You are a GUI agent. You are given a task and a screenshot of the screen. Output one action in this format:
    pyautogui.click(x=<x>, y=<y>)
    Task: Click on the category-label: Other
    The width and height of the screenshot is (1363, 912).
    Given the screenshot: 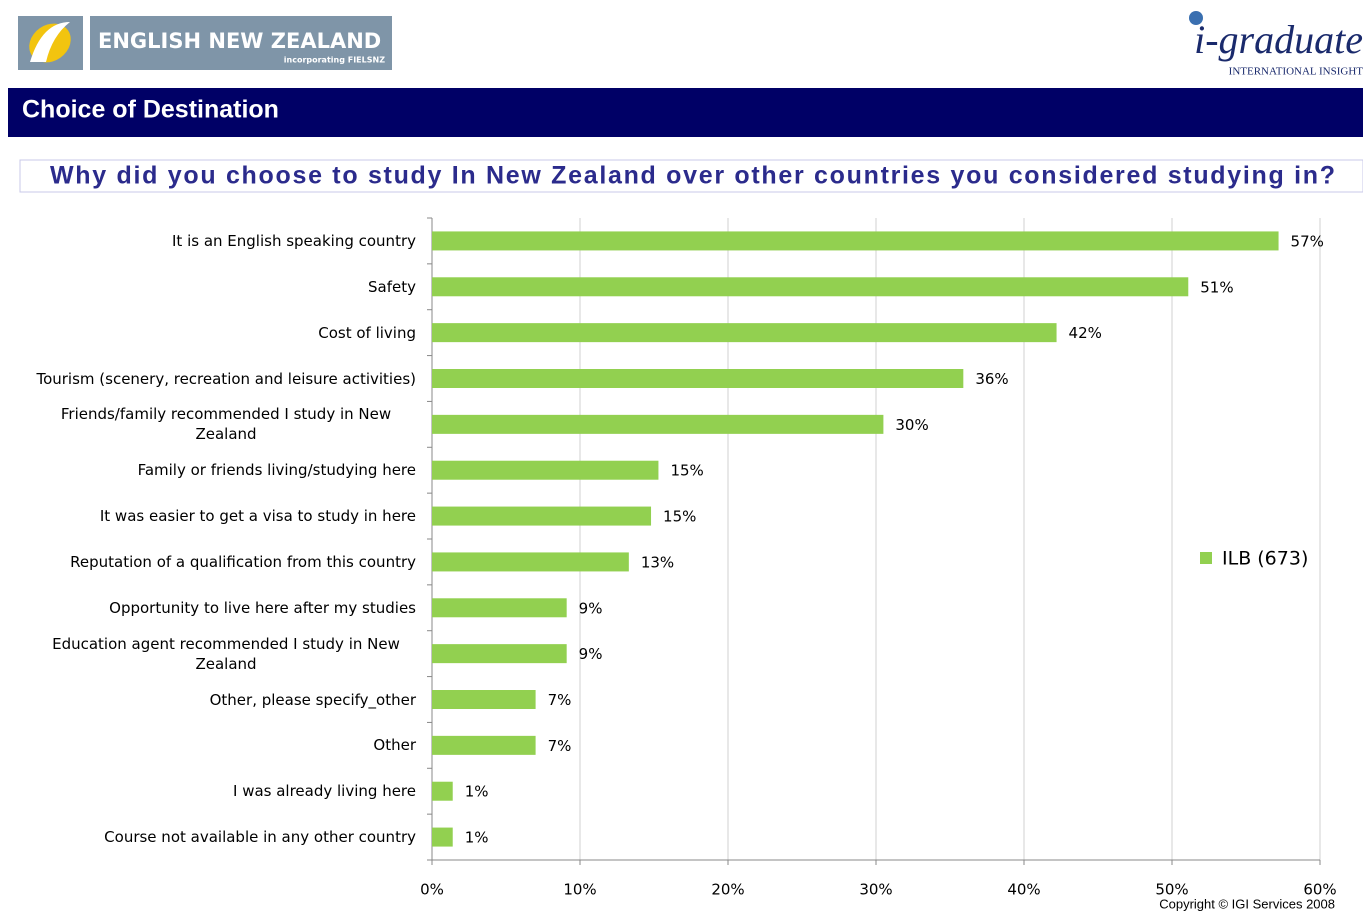 What is the action you would take?
    pyautogui.click(x=394, y=745)
    